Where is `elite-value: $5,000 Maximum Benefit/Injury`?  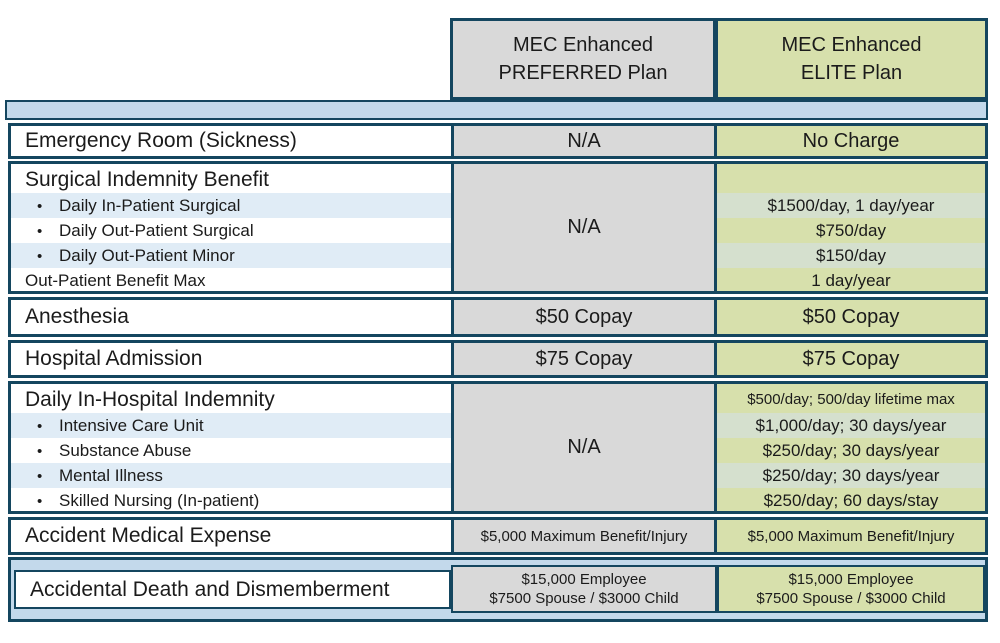 elite-value: $5,000 Maximum Benefit/Injury is located at coordinates (851, 536).